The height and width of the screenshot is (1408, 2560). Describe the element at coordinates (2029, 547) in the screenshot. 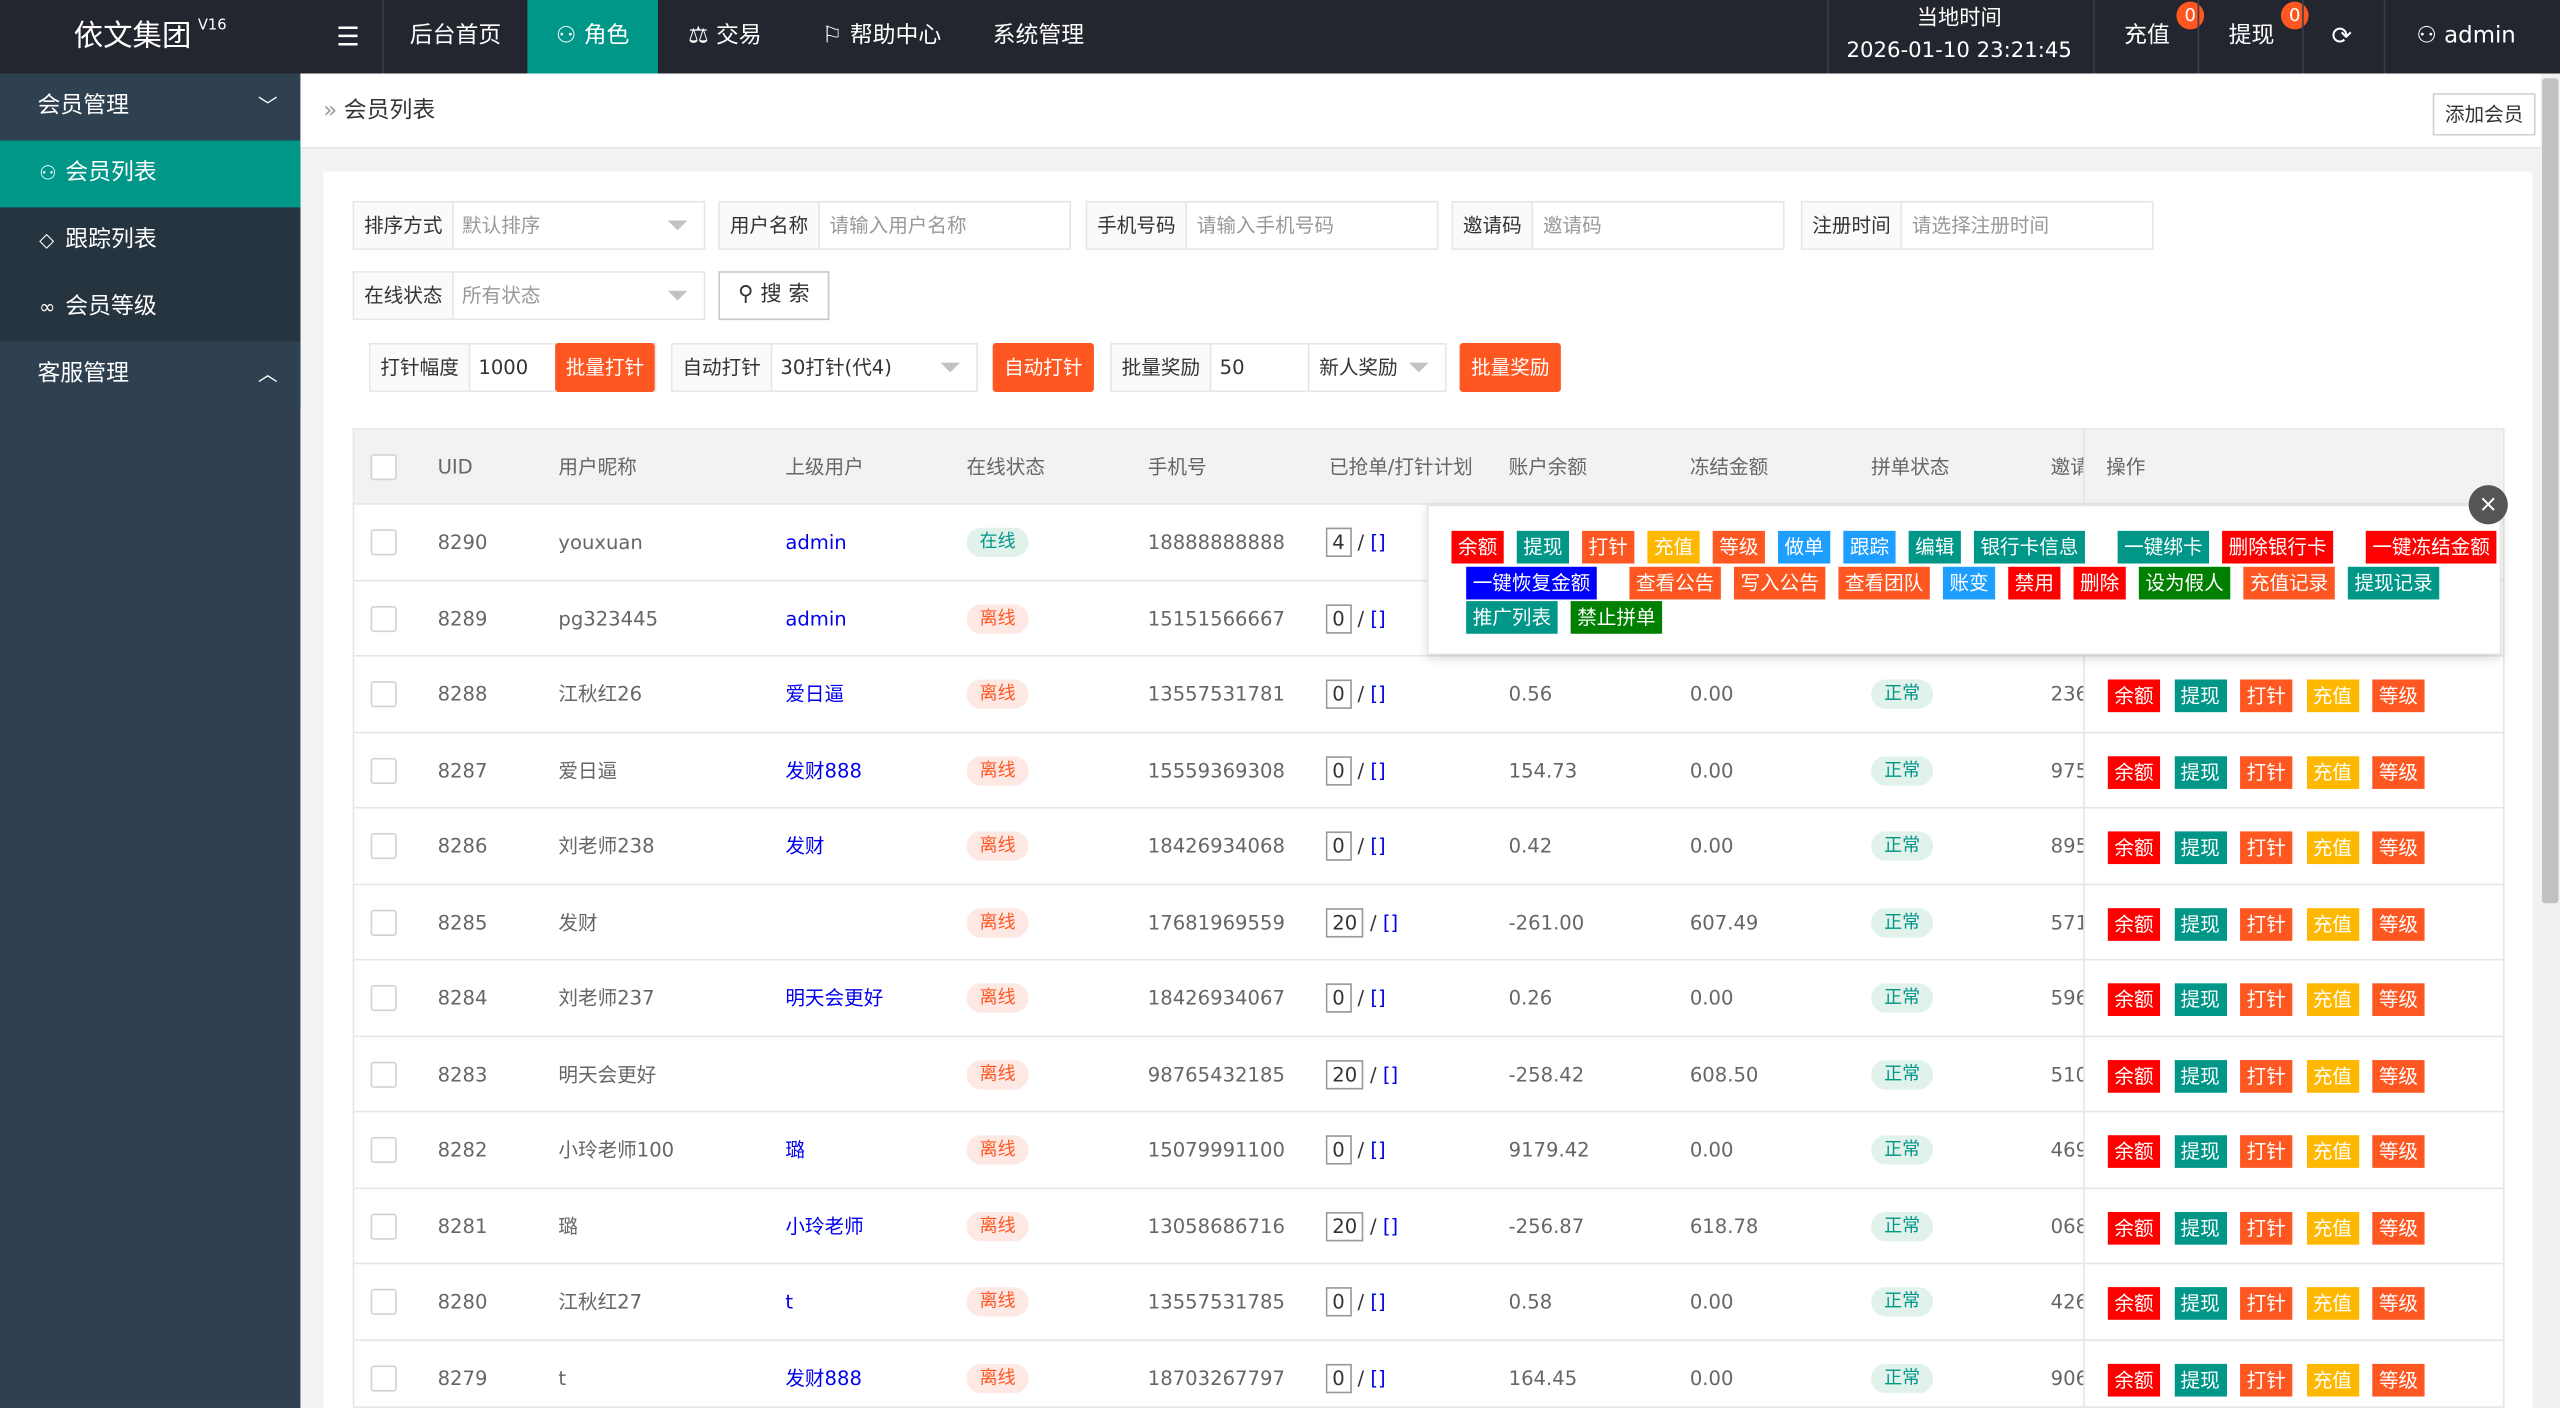

I see `popup-action-button: 银行卡信息` at that location.